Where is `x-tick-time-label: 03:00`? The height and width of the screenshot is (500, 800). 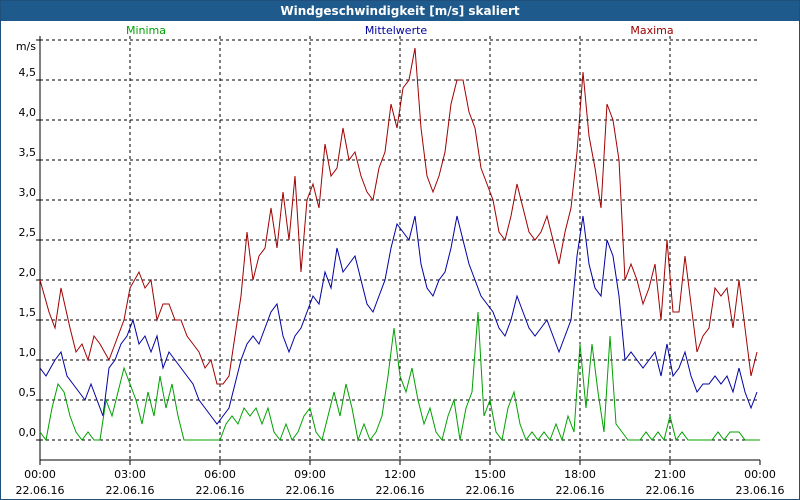
x-tick-time-label: 03:00 is located at coordinates (130, 474).